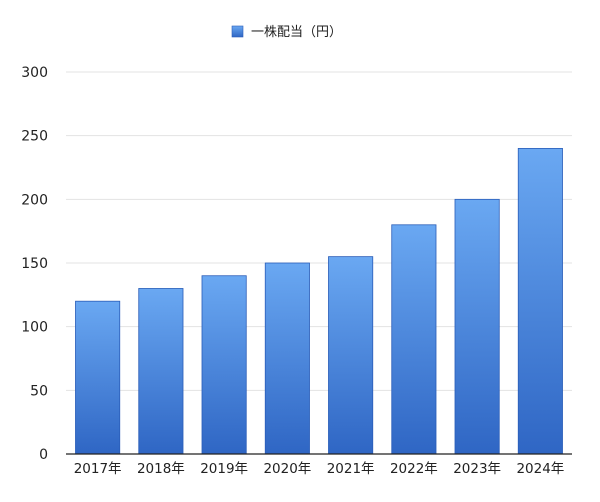 This screenshot has width=600, height=502. I want to click on x-tick-label: 2020年, so click(287, 469).